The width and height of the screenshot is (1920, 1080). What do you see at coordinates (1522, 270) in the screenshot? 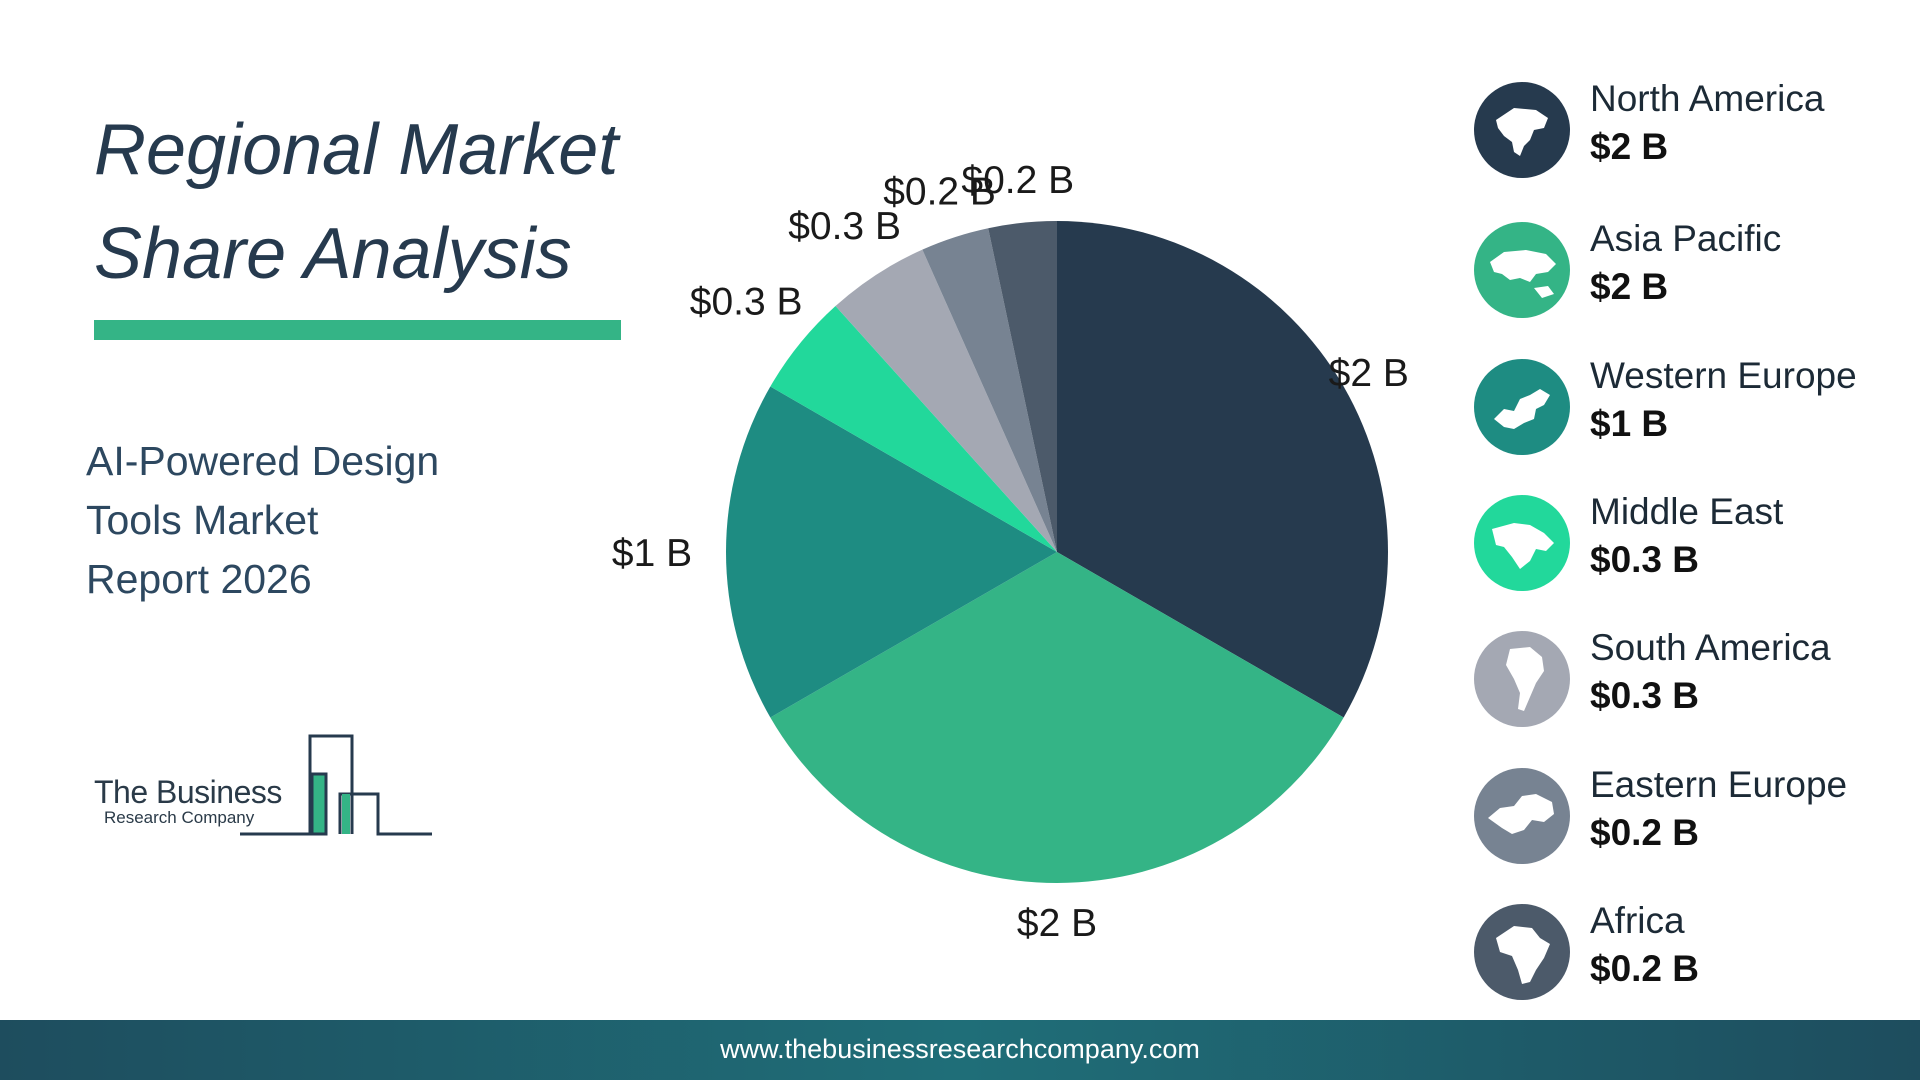
I see `asia-pacific-map-icon` at bounding box center [1522, 270].